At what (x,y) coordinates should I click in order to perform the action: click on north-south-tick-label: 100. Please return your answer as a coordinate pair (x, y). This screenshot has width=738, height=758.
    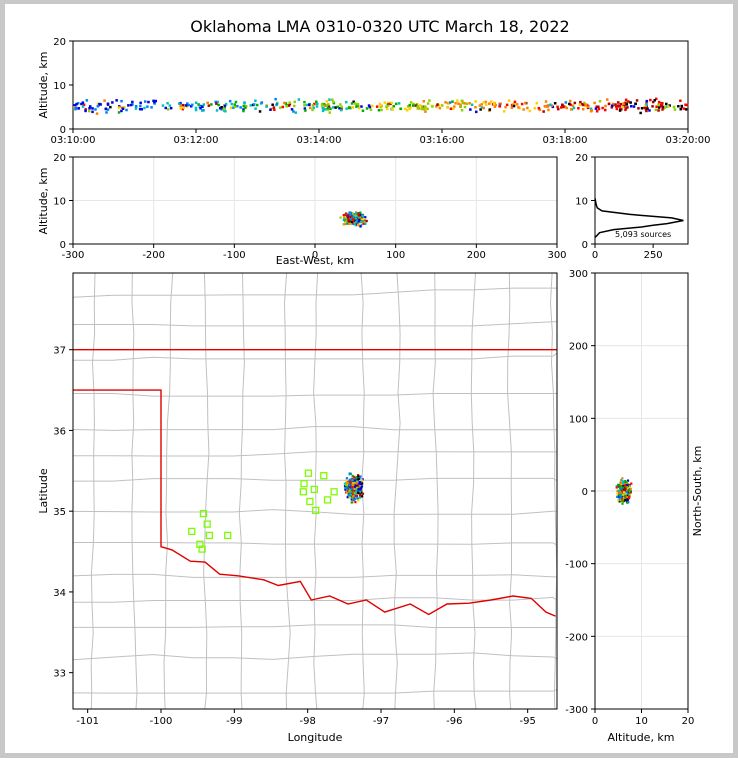
    Looking at the image, I should click on (578, 419).